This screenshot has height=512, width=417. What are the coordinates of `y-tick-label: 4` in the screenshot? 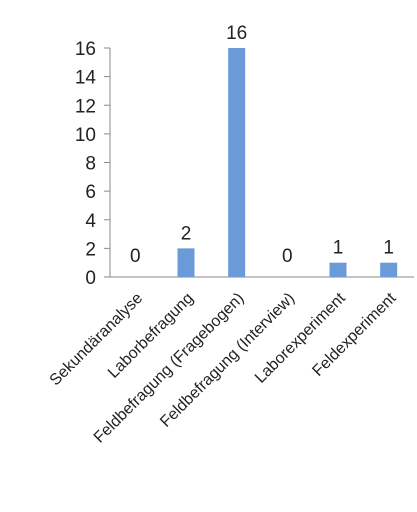 It's located at (90, 221).